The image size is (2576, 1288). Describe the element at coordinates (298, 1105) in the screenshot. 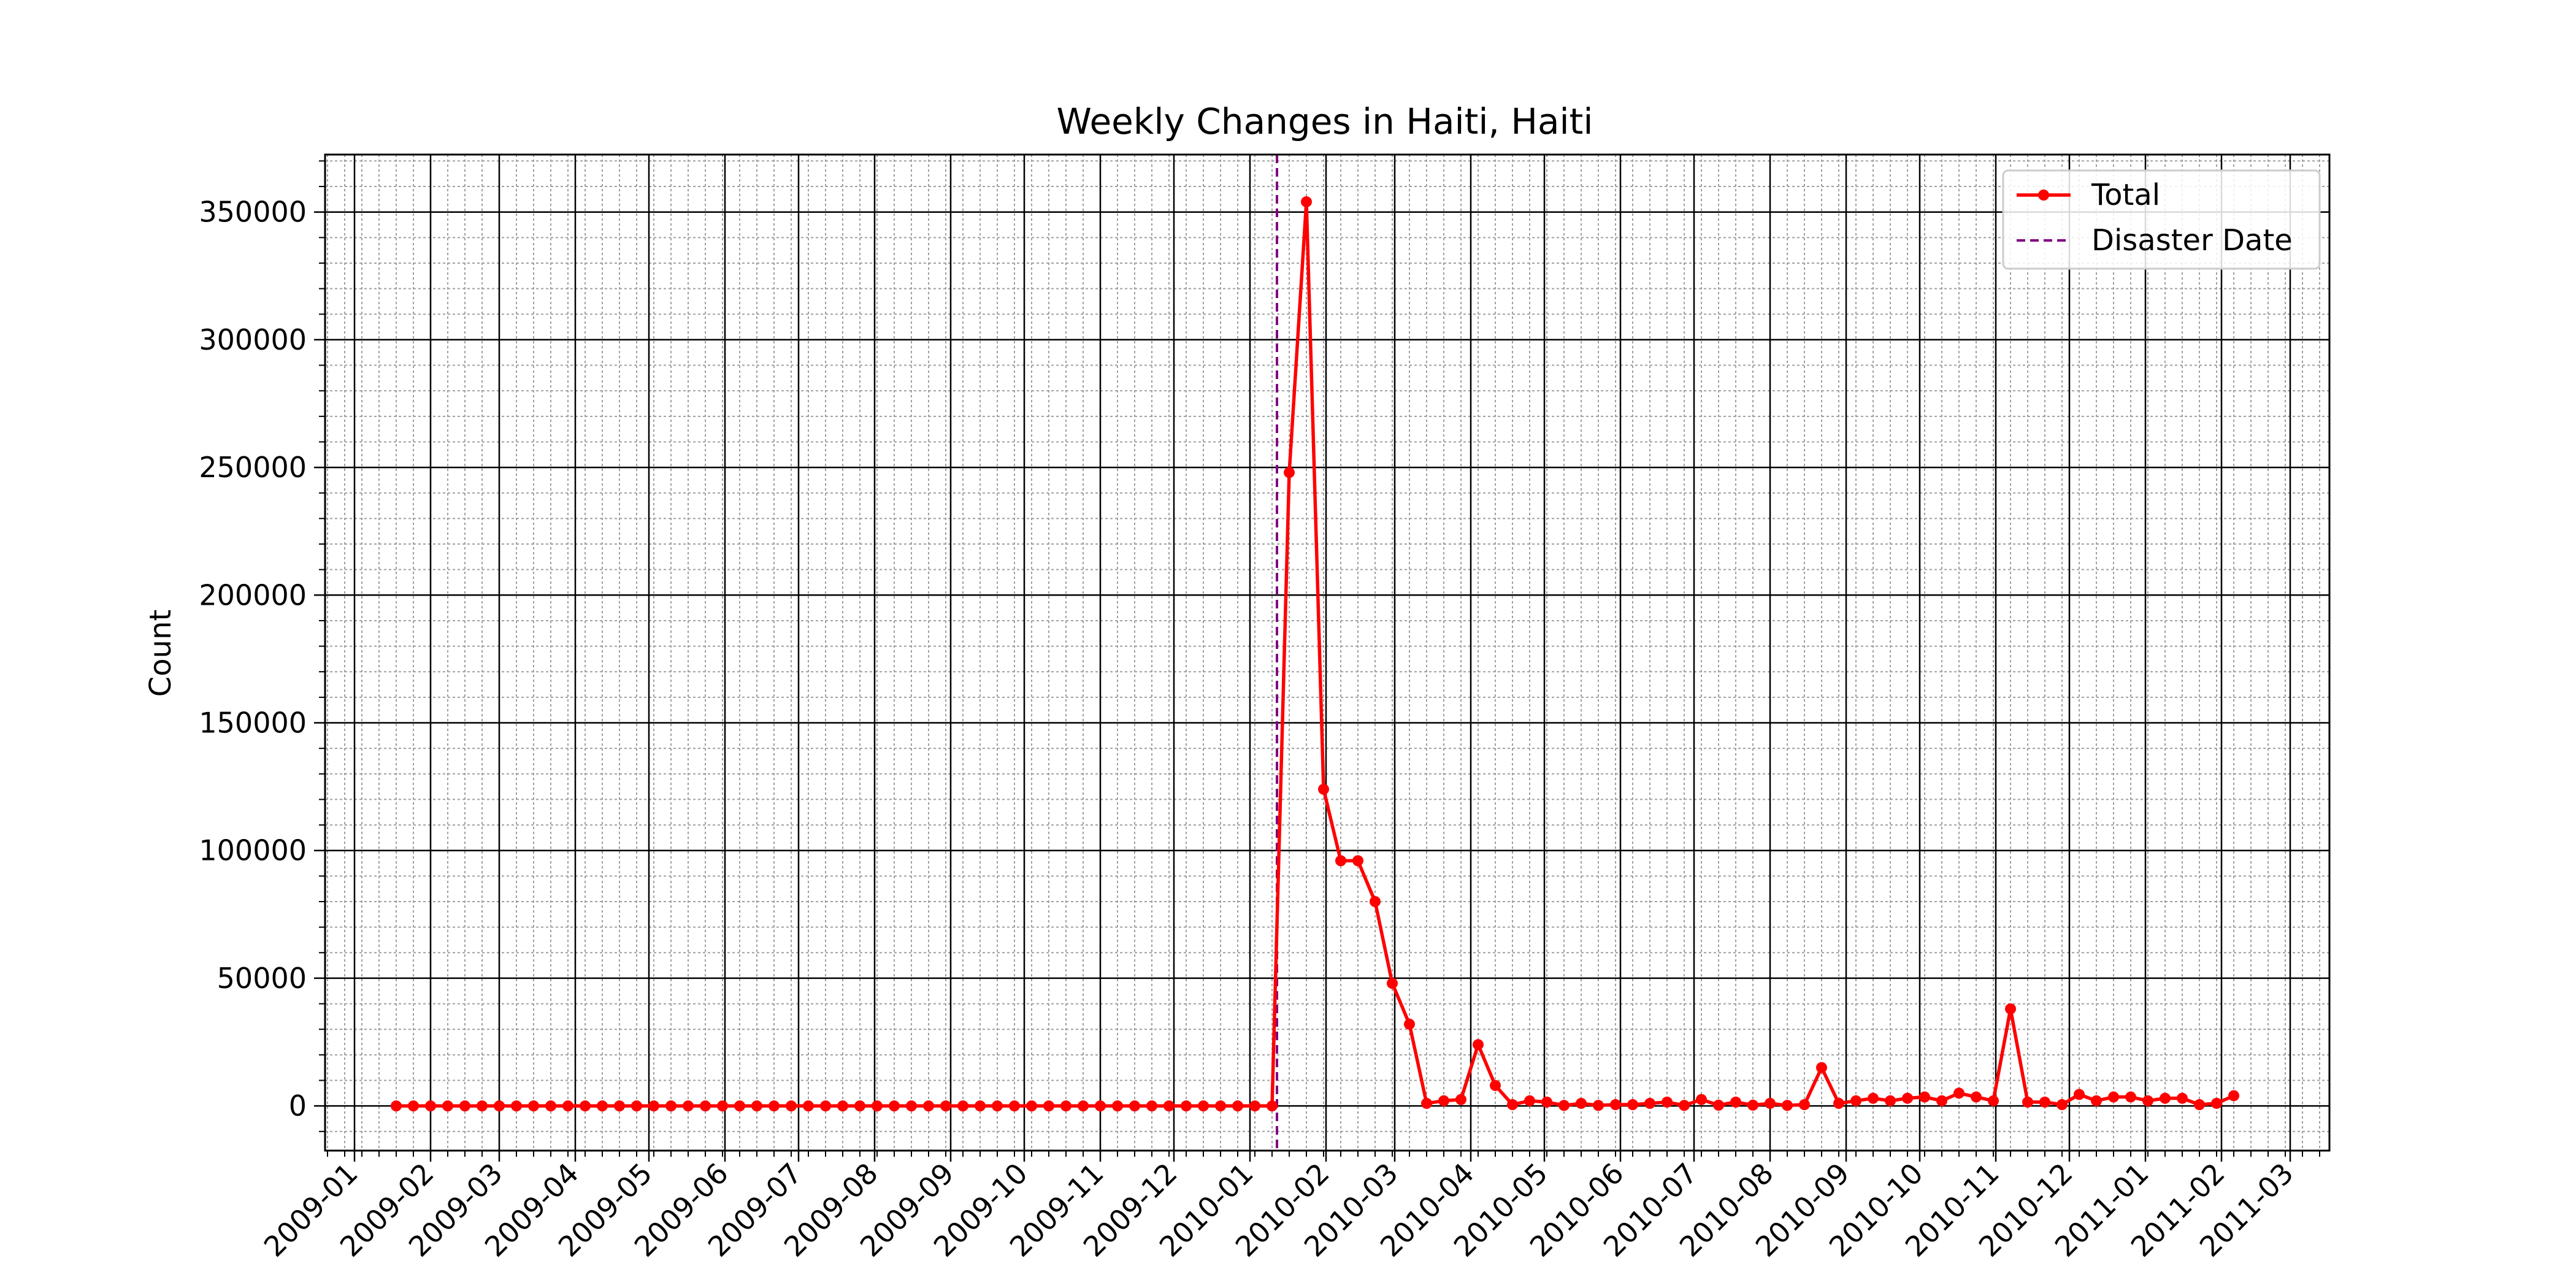

I see `y-tick-label: 0` at that location.